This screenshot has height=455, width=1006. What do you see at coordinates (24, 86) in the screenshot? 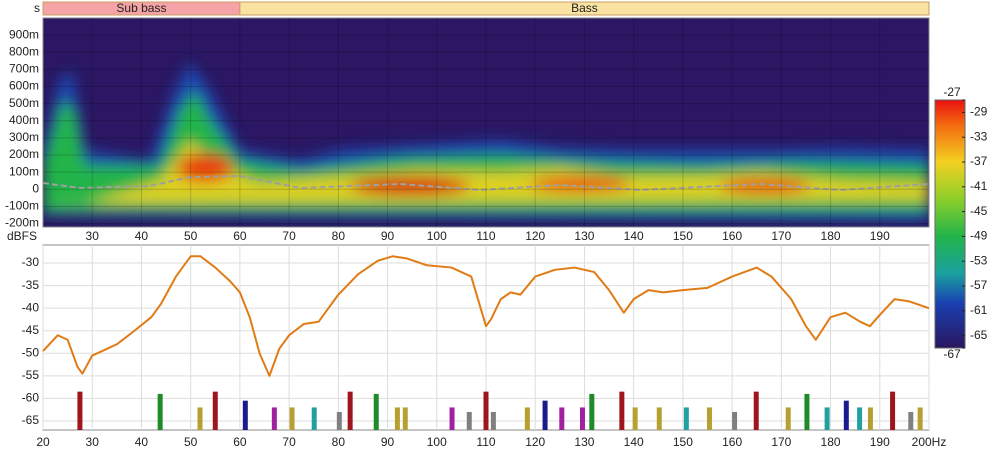
I see `y-tick-label: 600m` at bounding box center [24, 86].